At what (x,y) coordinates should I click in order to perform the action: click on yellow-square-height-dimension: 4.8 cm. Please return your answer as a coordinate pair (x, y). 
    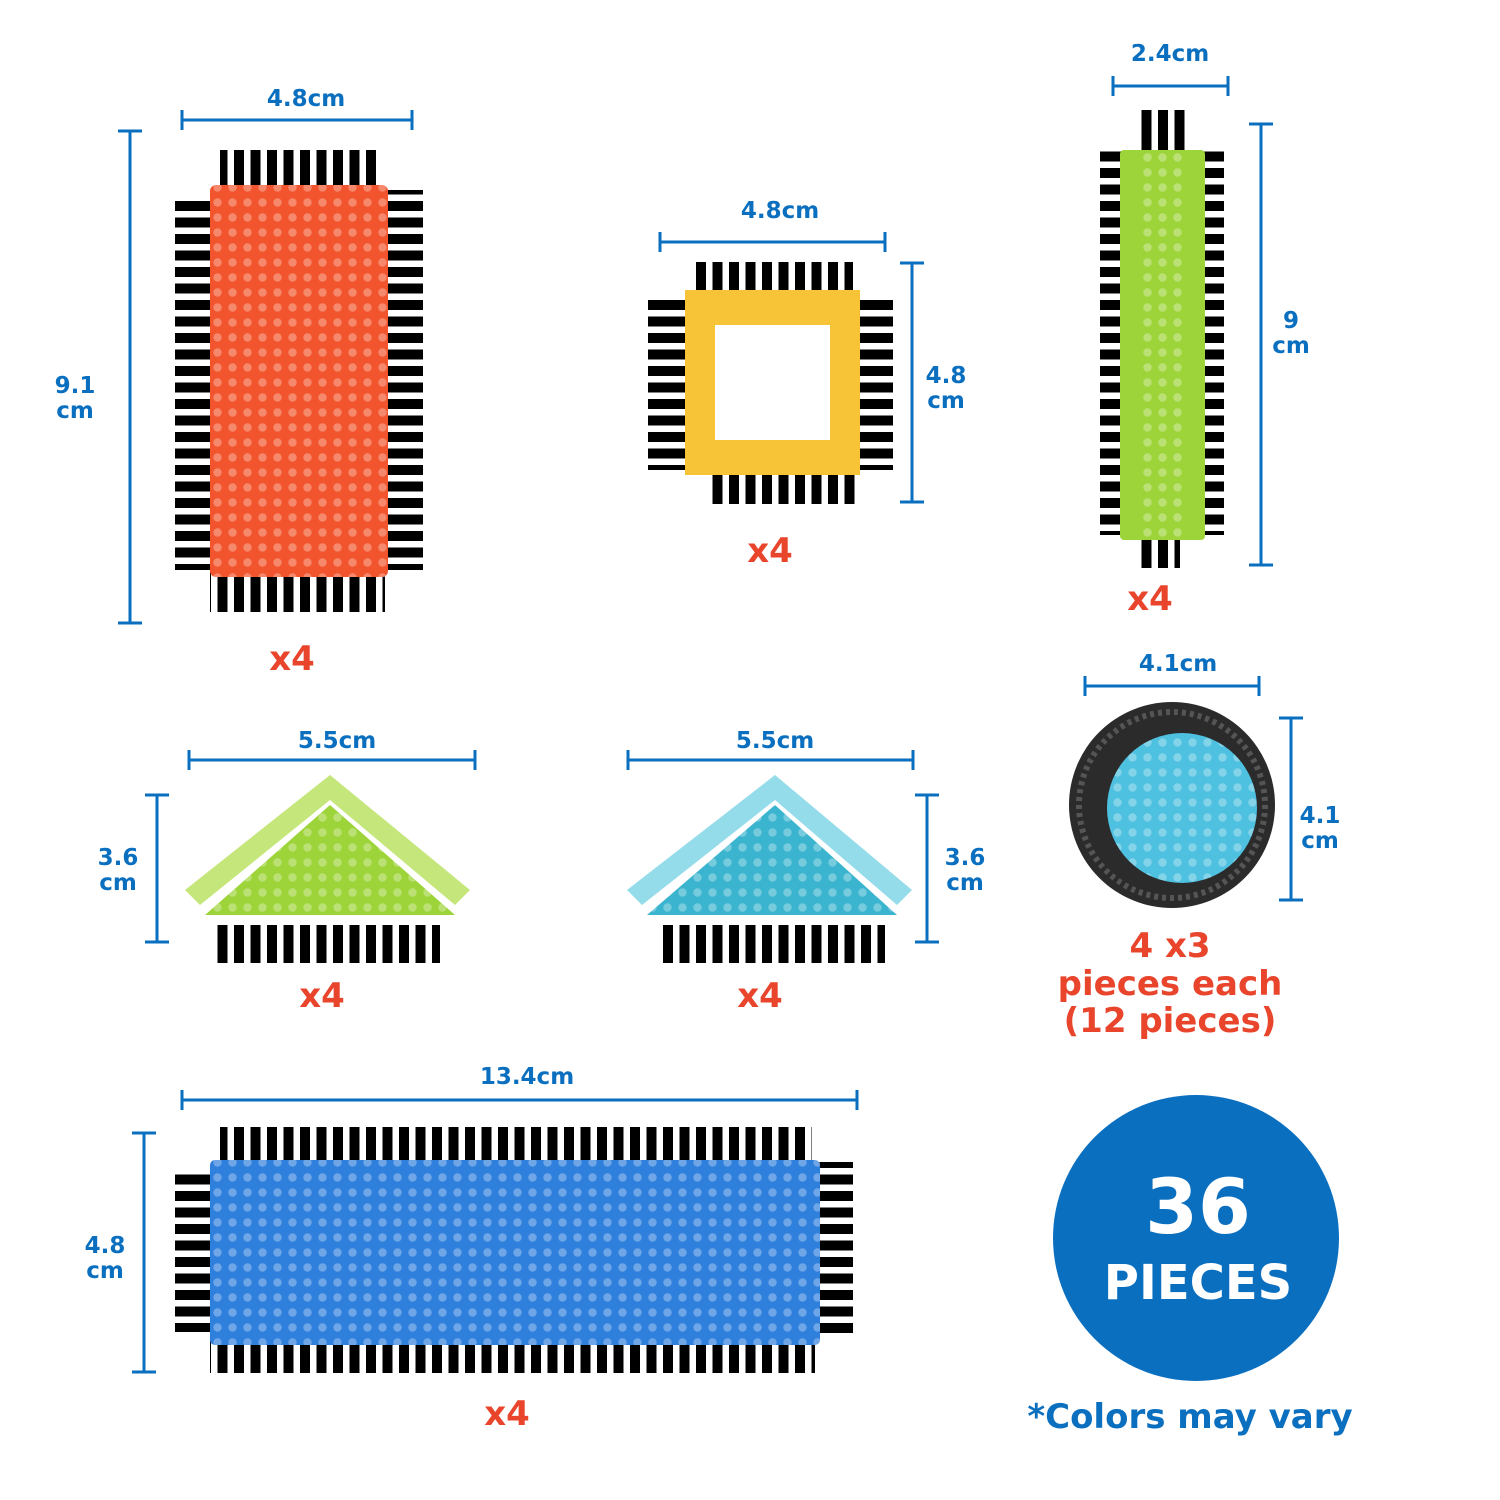
    Looking at the image, I should click on (933, 382).